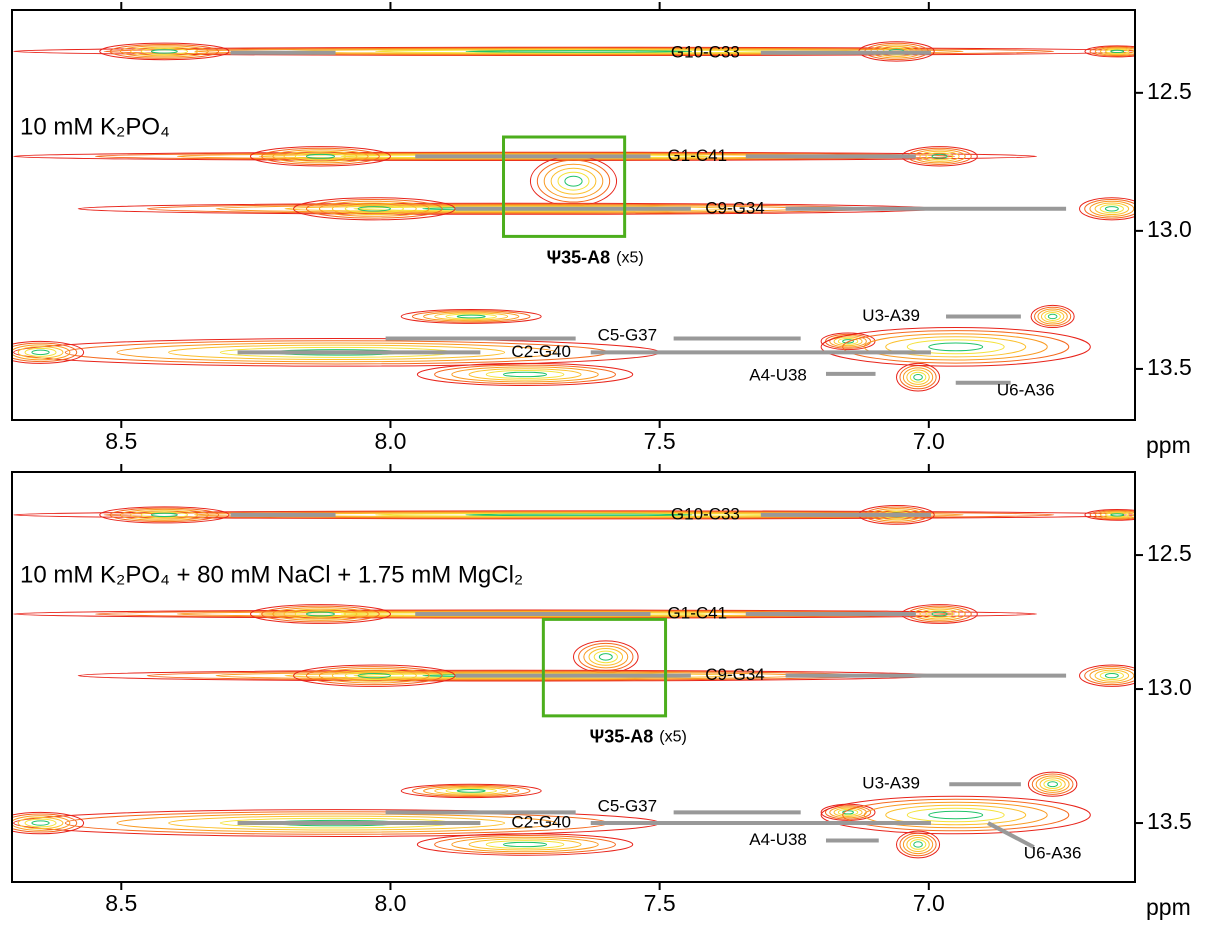 This screenshot has width=1214, height=931. What do you see at coordinates (541, 822) in the screenshot?
I see `assignment-label: C2-G40` at bounding box center [541, 822].